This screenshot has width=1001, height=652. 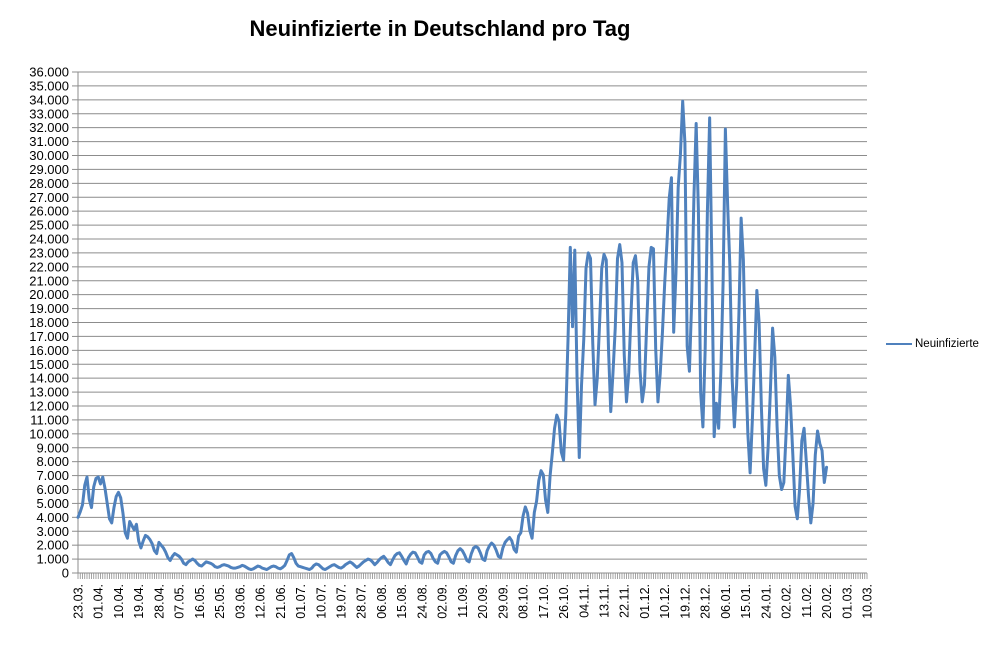 I want to click on y-axis-label: 35.000, so click(x=49, y=85).